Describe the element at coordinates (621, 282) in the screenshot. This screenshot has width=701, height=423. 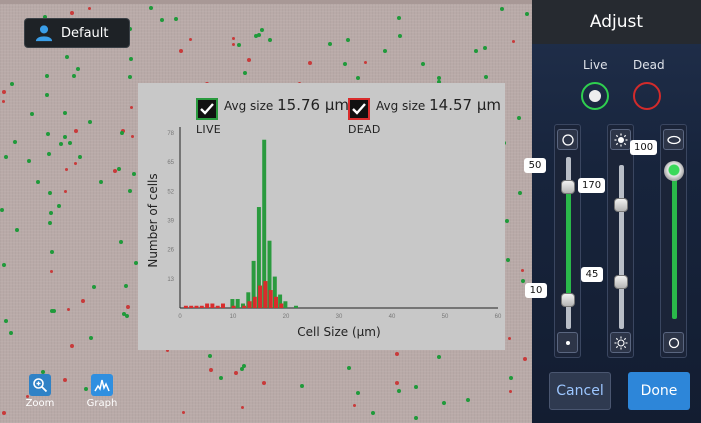
I see `brightness-min-handle` at that location.